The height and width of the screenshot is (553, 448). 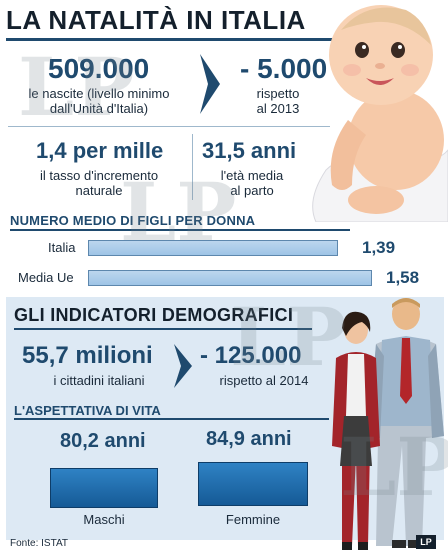 What do you see at coordinates (380, 113) in the screenshot?
I see `baby-illustration` at bounding box center [380, 113].